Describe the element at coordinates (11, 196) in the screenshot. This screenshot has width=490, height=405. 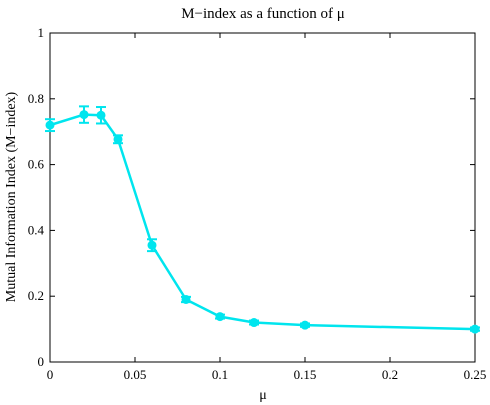
I see `y-axis-label: Mutual Information Index (M−index)` at that location.